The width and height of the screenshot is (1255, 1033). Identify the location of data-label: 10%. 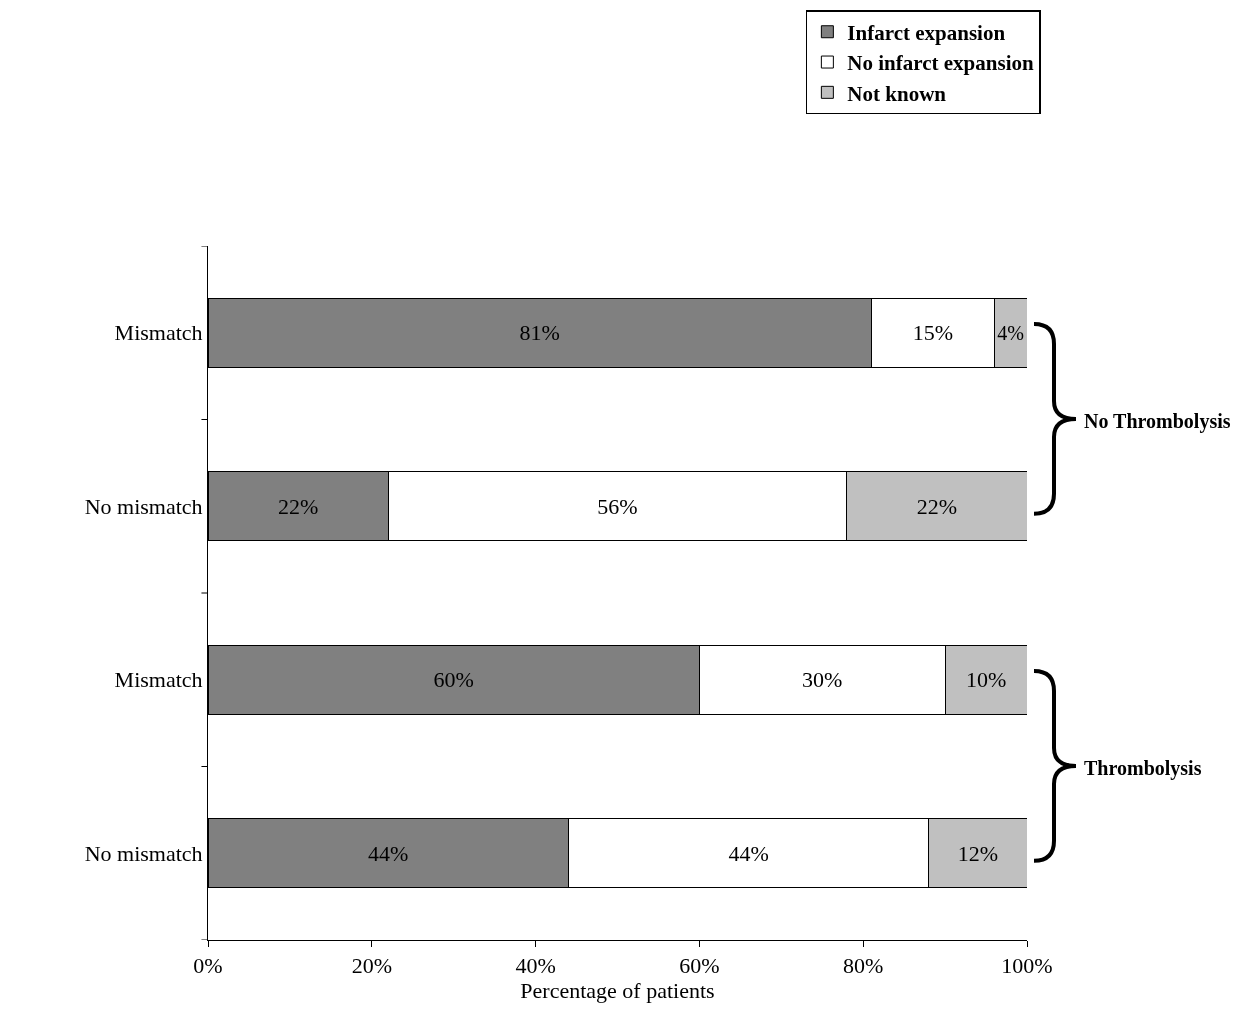
(986, 680).